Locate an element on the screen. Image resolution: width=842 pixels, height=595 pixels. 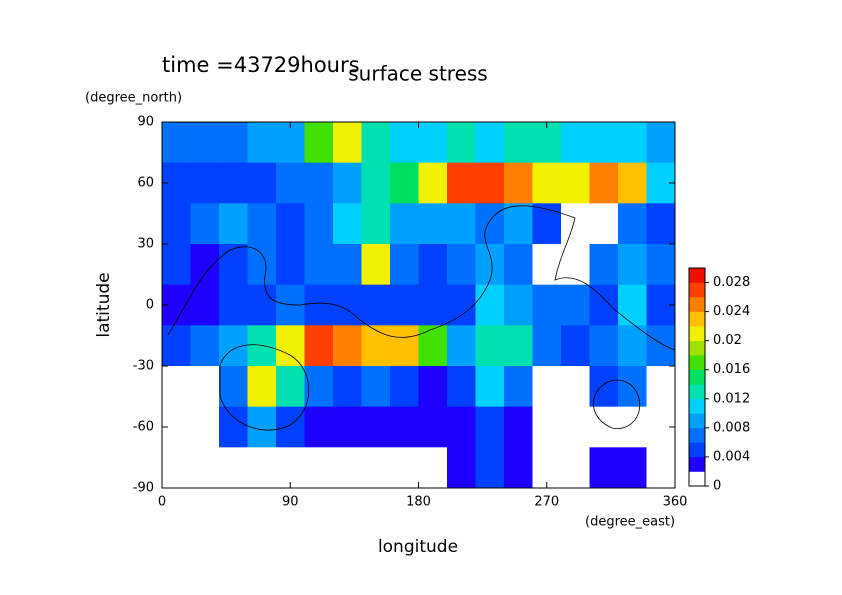
chart-title: surface stress is located at coordinates (417, 74).